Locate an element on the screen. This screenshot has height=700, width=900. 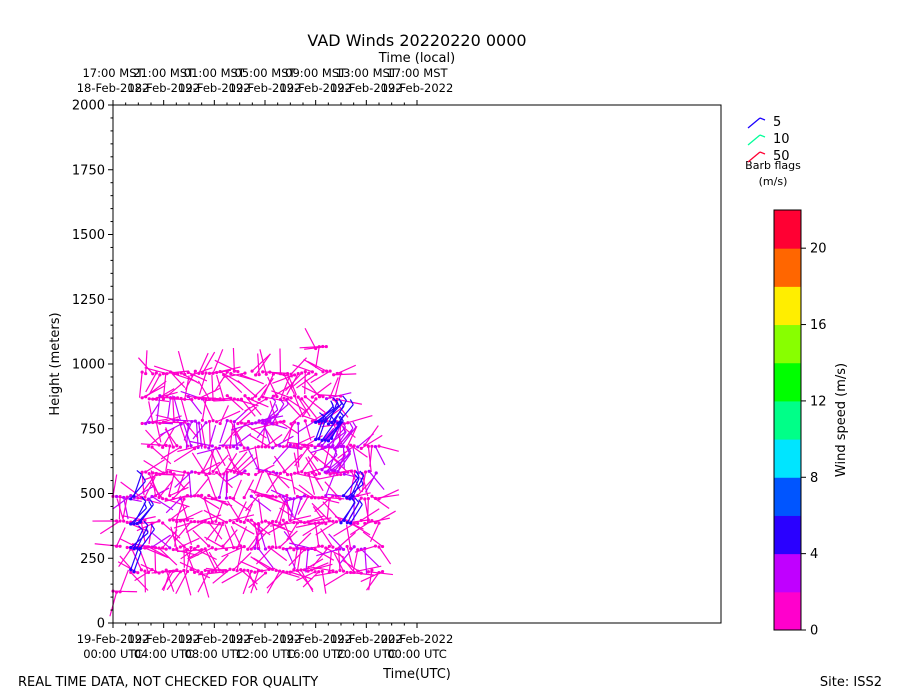
barb-legend-label: 10 is located at coordinates (781, 139).